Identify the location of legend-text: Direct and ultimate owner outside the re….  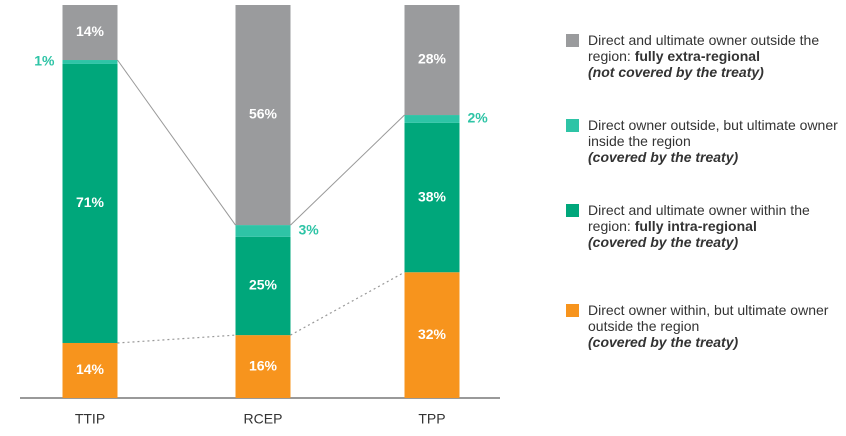
(704, 48).